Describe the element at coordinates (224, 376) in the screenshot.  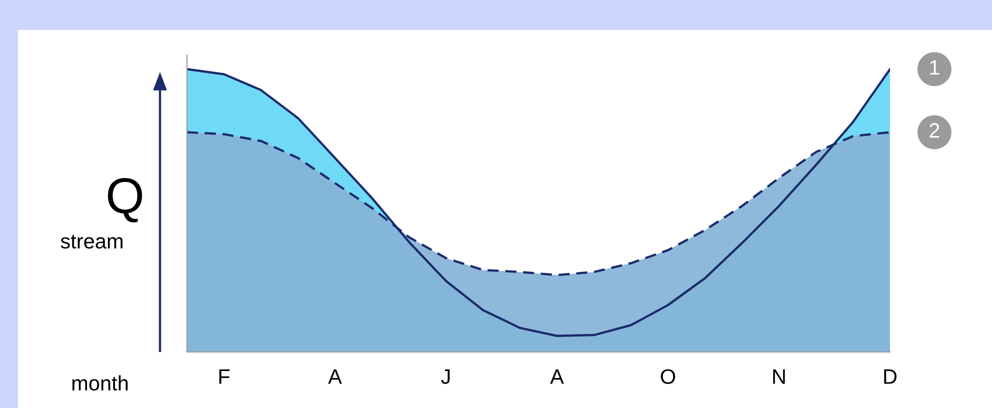
I see `x-tick-label: F` at that location.